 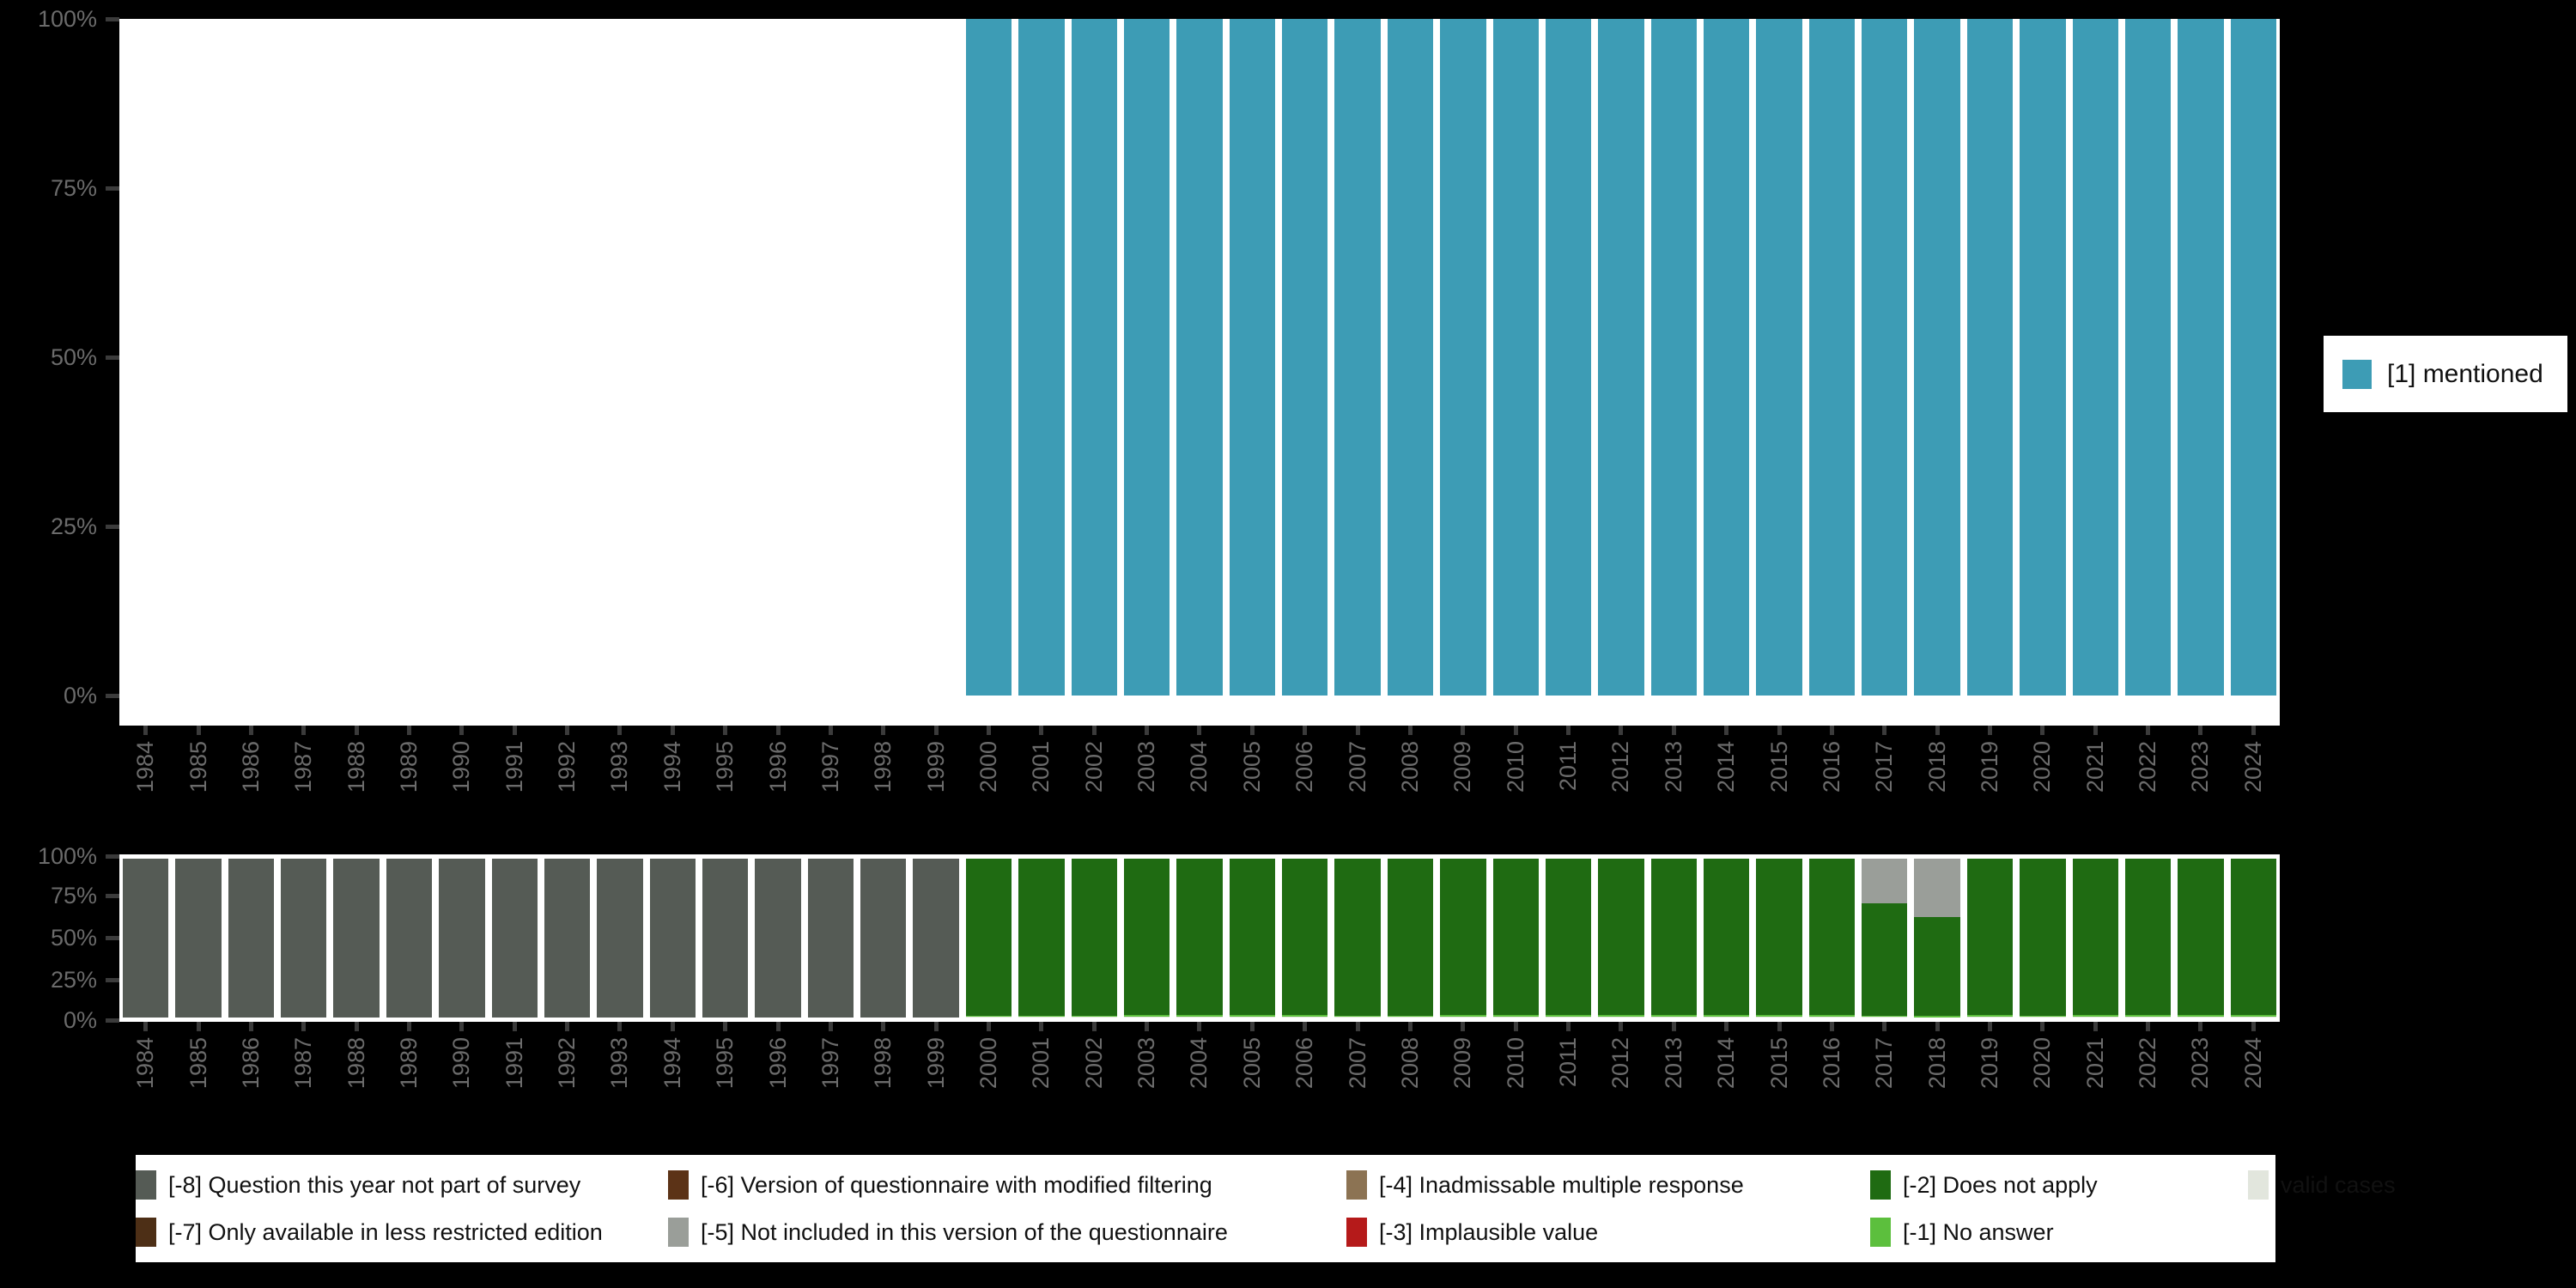 I want to click on legend-item: [-4] Inadmissable multiple response, so click(x=1545, y=1185).